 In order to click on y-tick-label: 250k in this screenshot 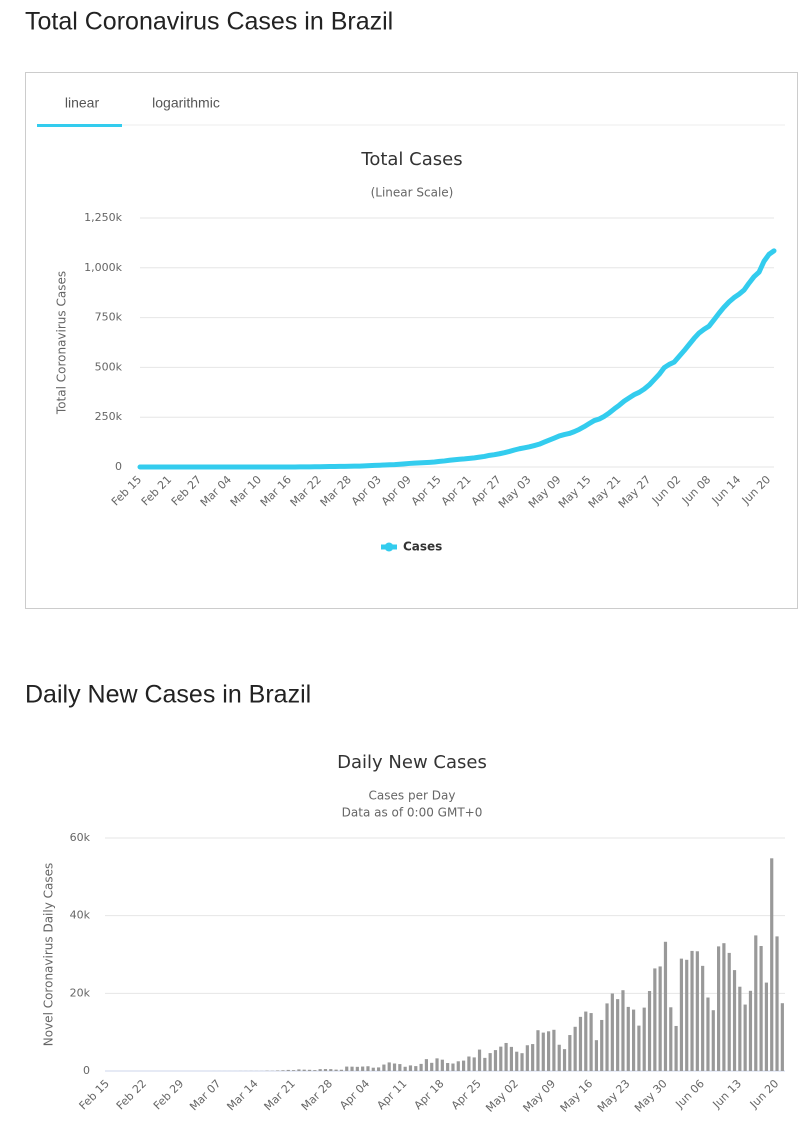, I will do `click(109, 416)`.